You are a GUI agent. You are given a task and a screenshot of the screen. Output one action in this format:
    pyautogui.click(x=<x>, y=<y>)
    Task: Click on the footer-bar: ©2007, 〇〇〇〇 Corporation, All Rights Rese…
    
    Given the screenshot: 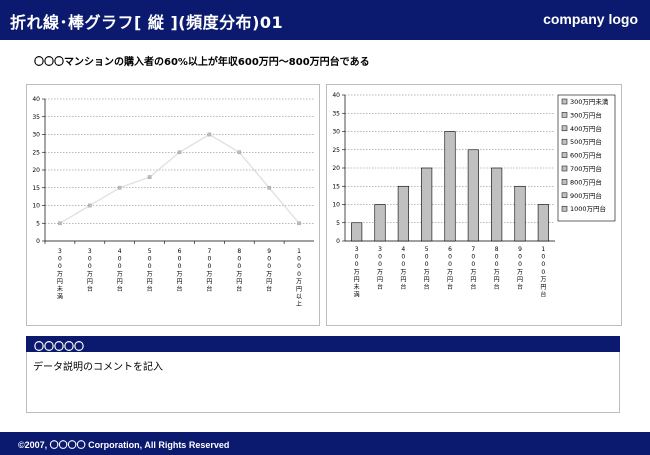 What is the action you would take?
    pyautogui.click(x=325, y=443)
    